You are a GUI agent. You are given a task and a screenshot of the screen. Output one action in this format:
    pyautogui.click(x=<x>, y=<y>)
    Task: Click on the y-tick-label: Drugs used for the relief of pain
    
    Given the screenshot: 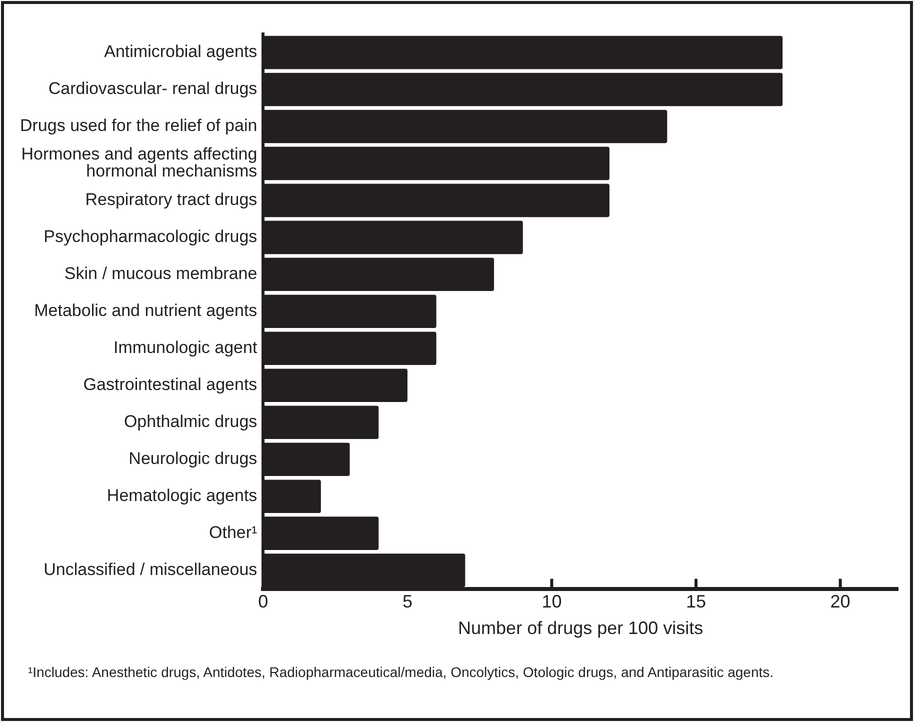 What is the action you would take?
    pyautogui.click(x=139, y=126)
    